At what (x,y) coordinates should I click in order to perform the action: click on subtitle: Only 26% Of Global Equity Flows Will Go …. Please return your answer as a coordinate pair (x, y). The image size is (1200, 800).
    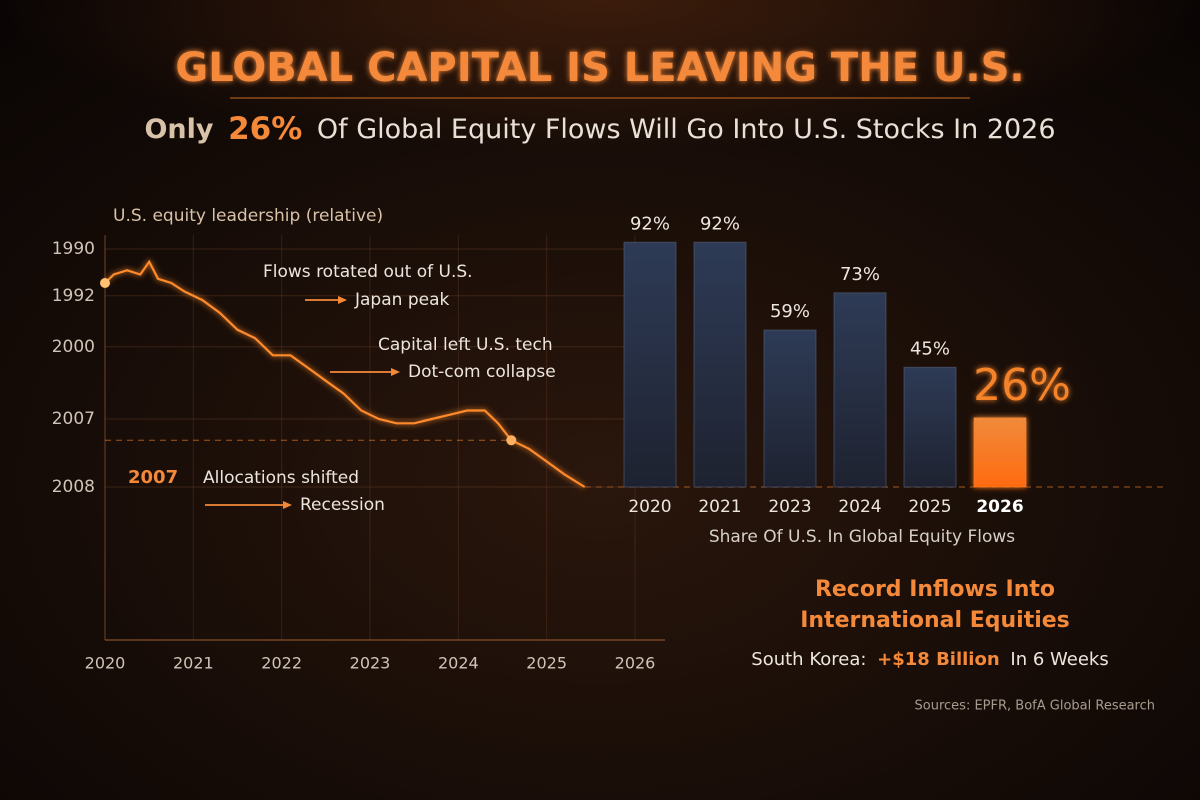
    Looking at the image, I should click on (599, 129).